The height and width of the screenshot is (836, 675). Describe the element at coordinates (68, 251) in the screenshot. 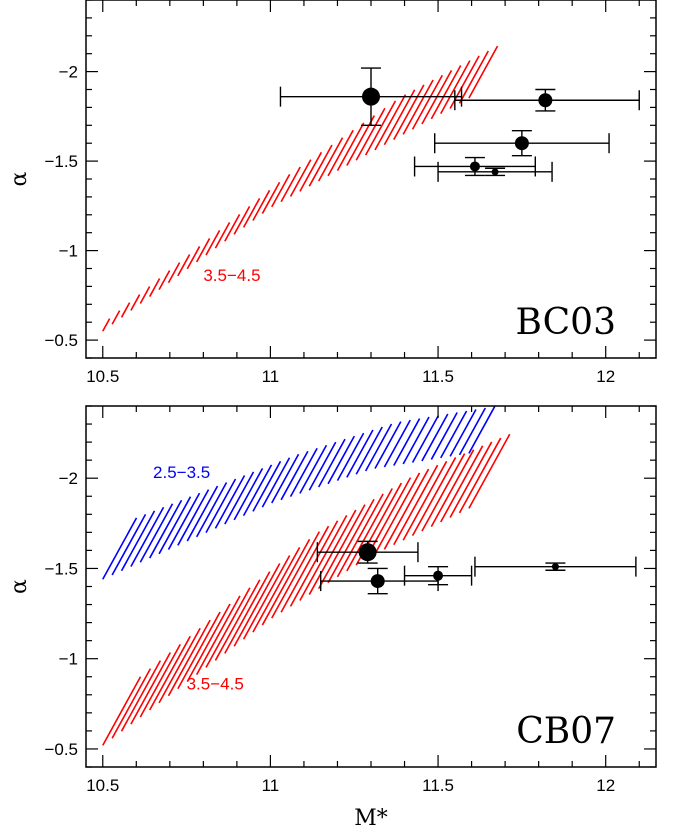

I see `y-tick-label: −1` at that location.